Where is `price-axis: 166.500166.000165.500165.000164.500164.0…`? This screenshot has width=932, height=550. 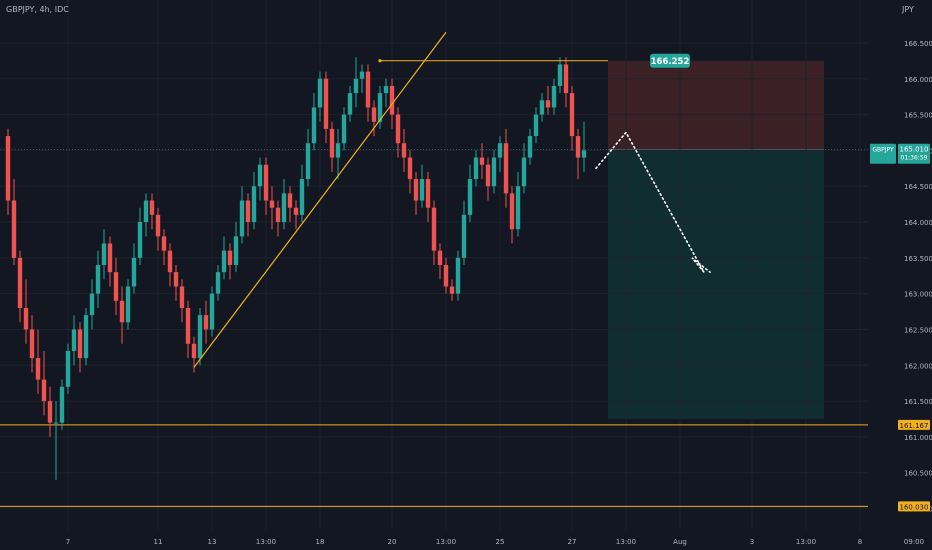 price-axis: 166.500166.000165.500165.000164.500164.0… is located at coordinates (900, 275).